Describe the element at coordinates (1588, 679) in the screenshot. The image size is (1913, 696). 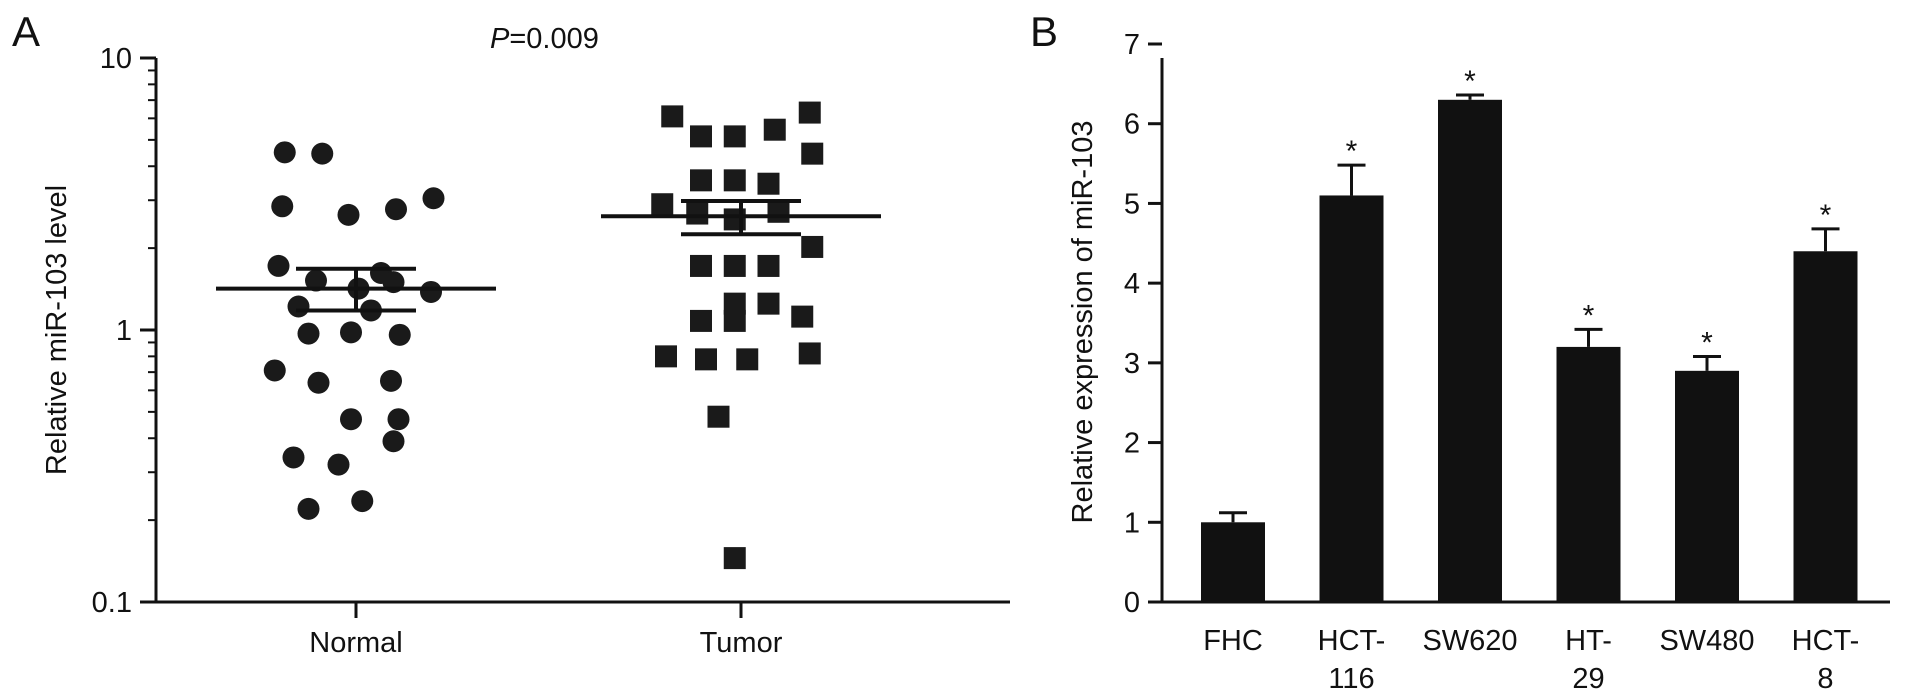
I see `panel-b-x-tick-label: 29` at that location.